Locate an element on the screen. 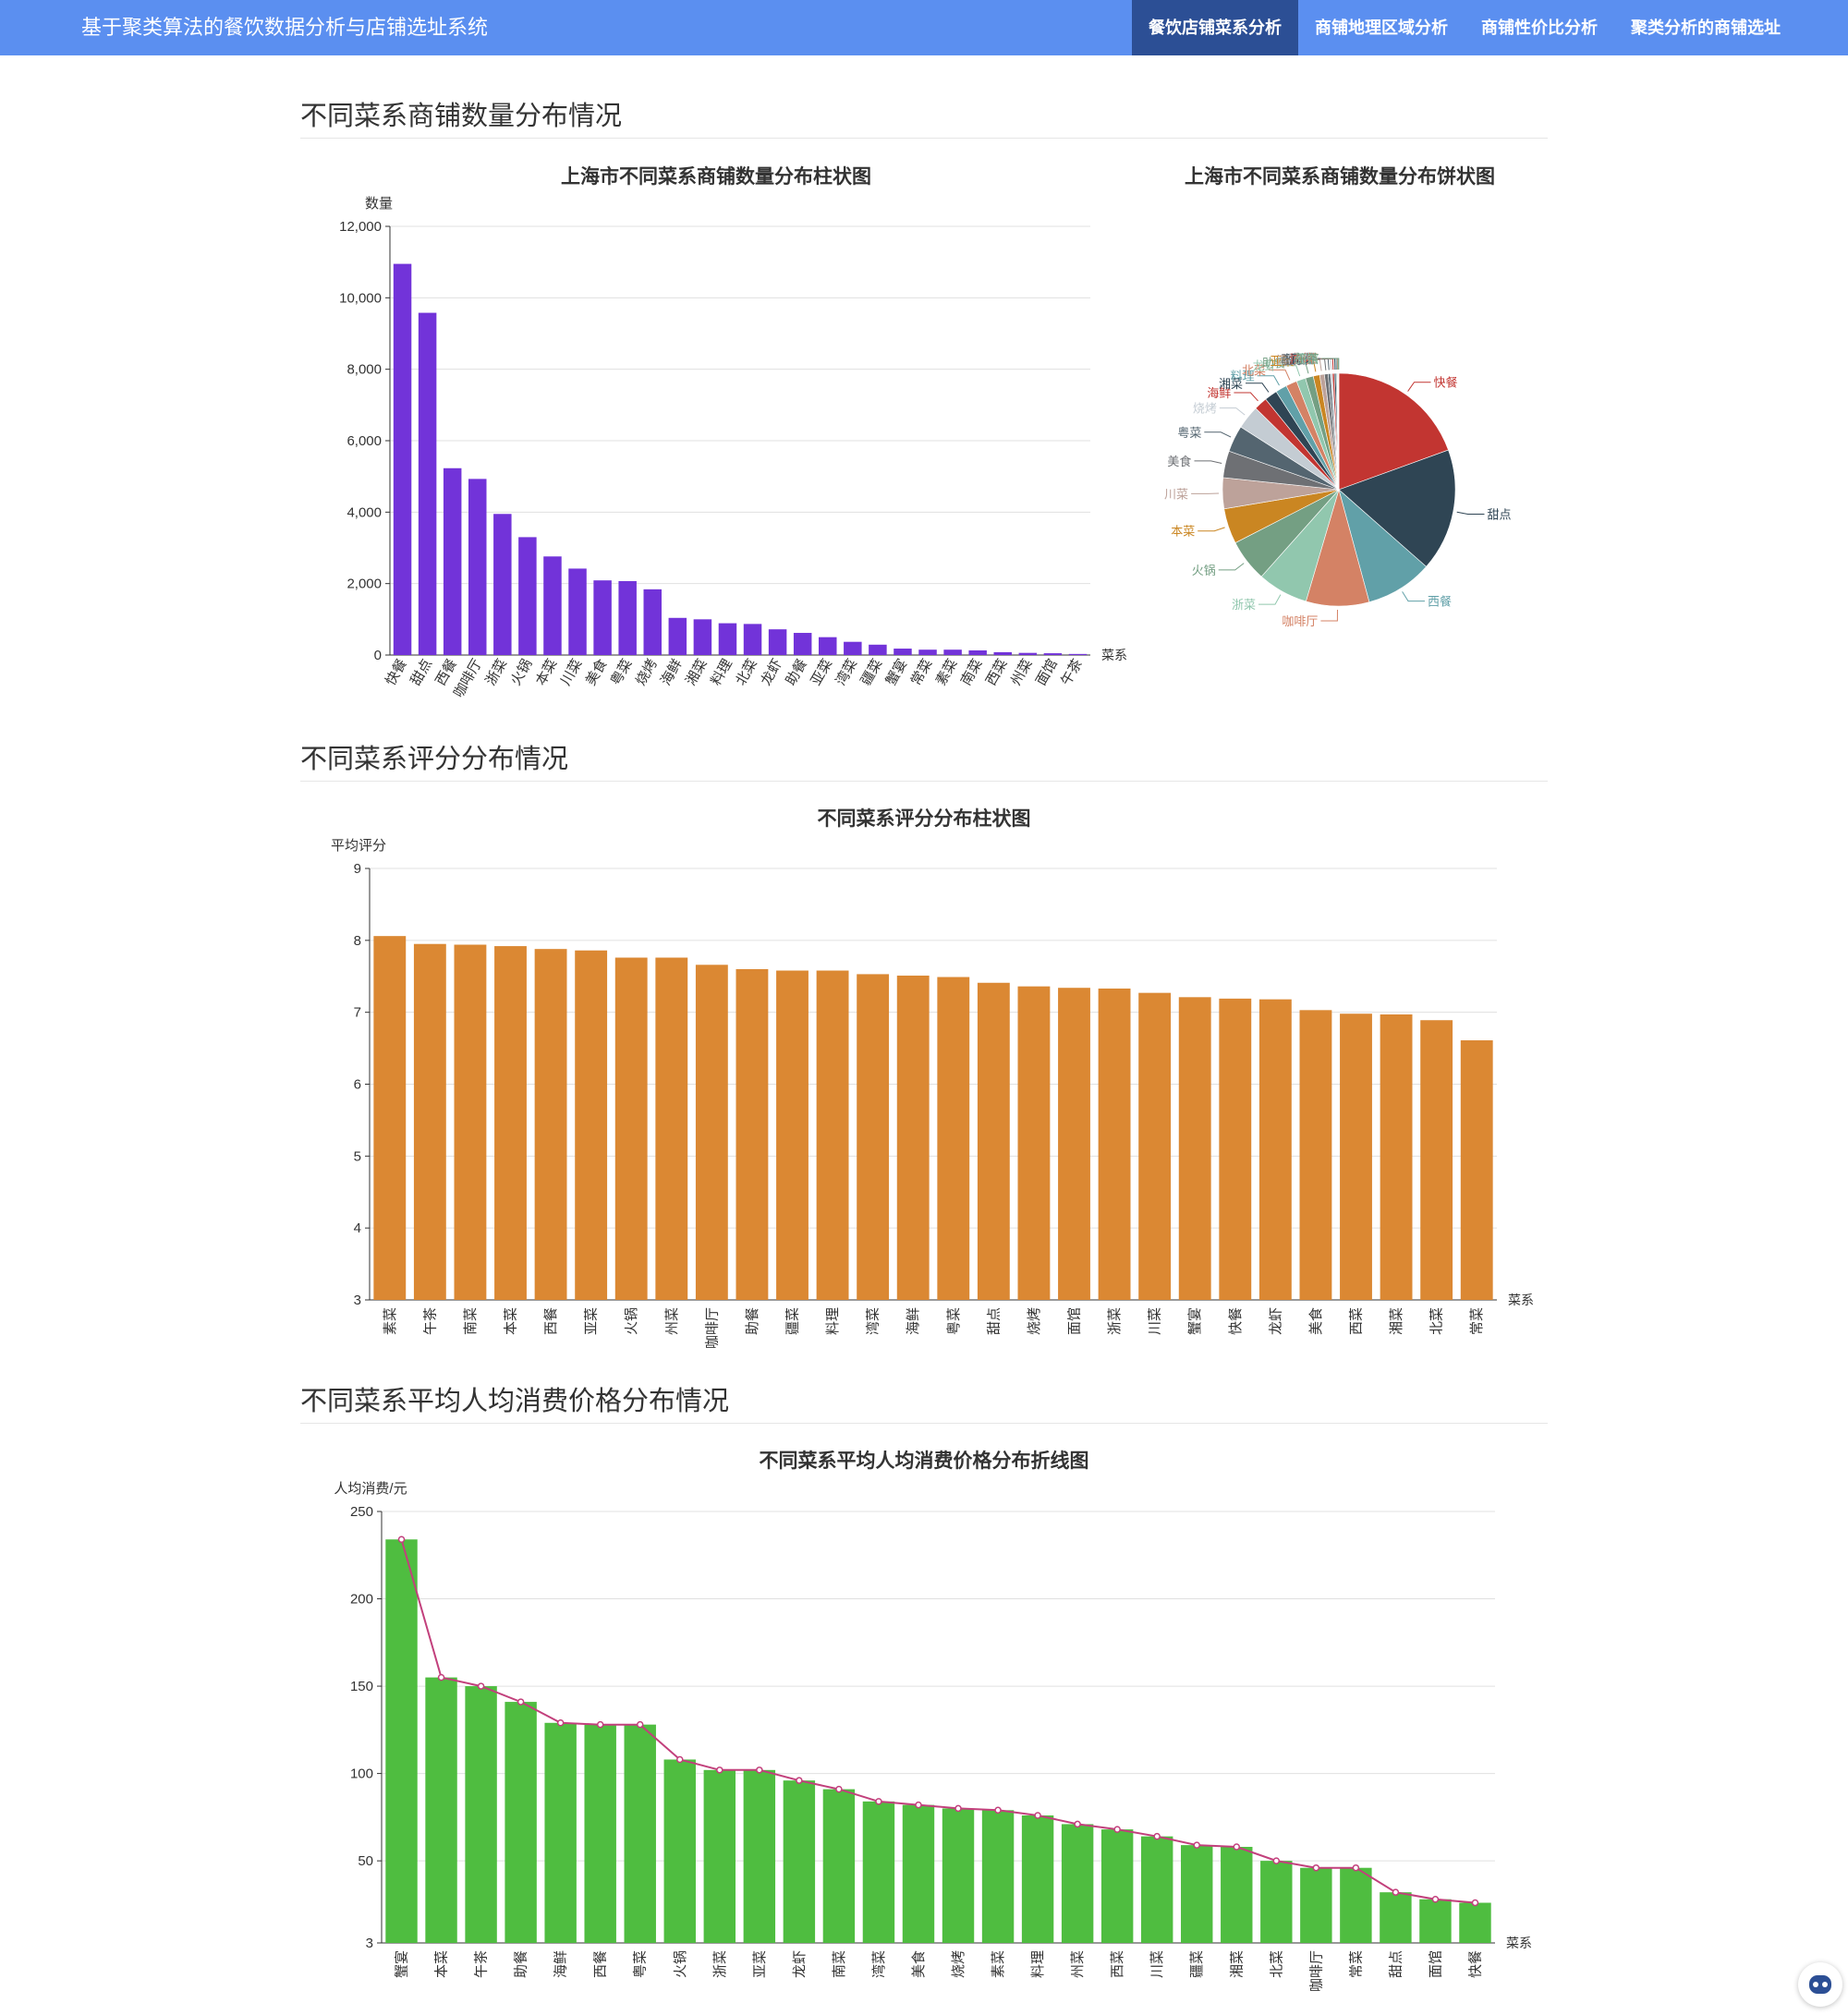 The height and width of the screenshot is (2015, 1848). pie-label: 龙虾 is located at coordinates (1265, 366).